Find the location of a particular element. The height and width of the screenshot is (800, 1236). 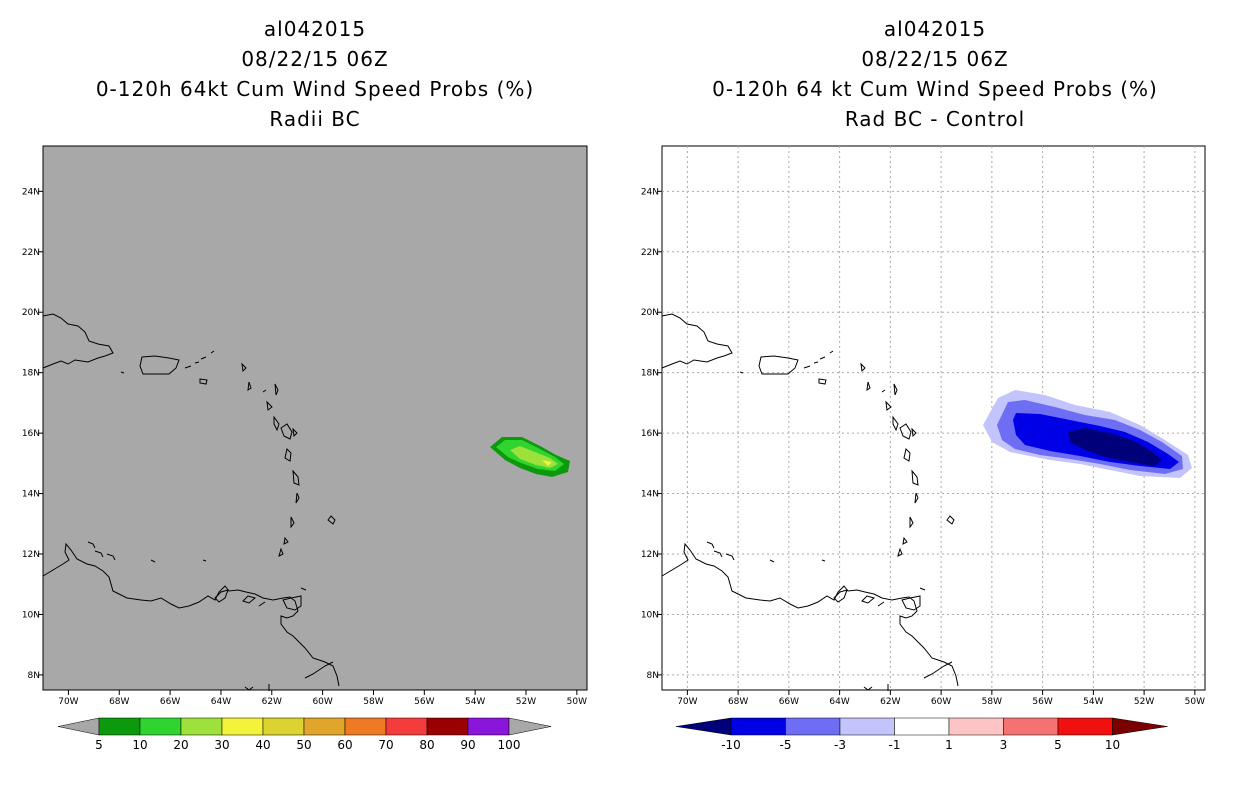

colorbar-label: 70 is located at coordinates (385, 745).